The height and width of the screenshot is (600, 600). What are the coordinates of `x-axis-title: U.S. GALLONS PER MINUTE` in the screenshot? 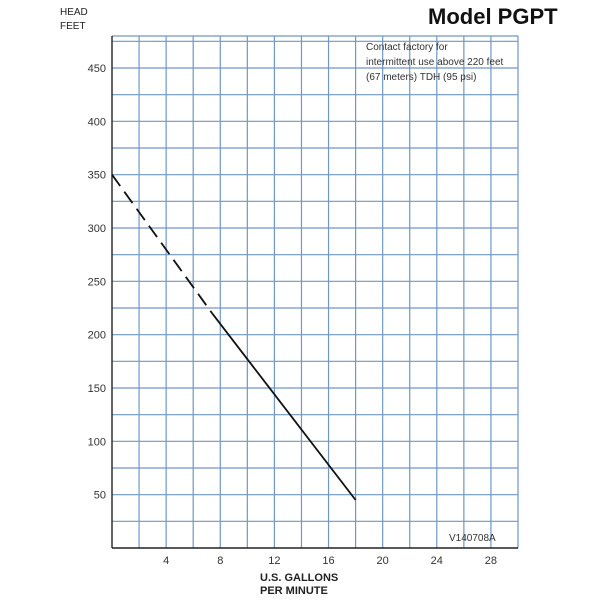 It's located at (299, 585).